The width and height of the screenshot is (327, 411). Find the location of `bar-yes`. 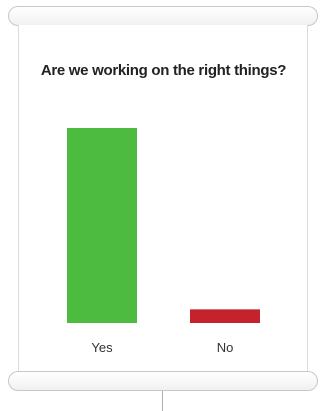

bar-yes is located at coordinates (102, 225).